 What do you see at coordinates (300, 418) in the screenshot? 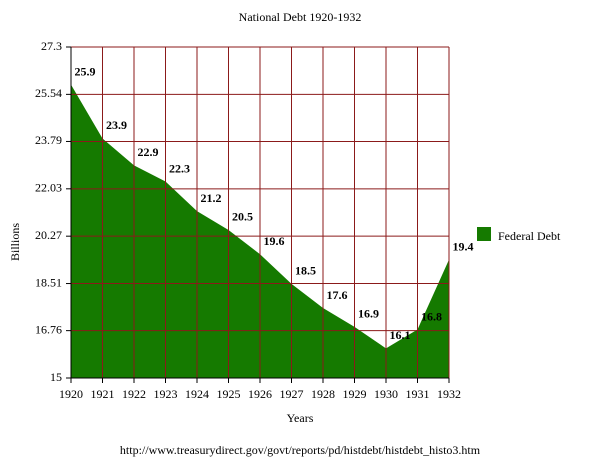
I see `x-axis-label: Years` at bounding box center [300, 418].